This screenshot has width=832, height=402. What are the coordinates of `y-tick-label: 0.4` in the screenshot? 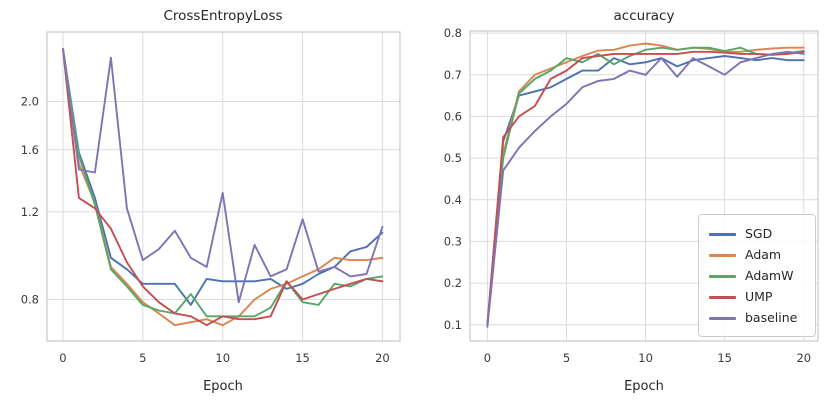 It's located at (453, 200).